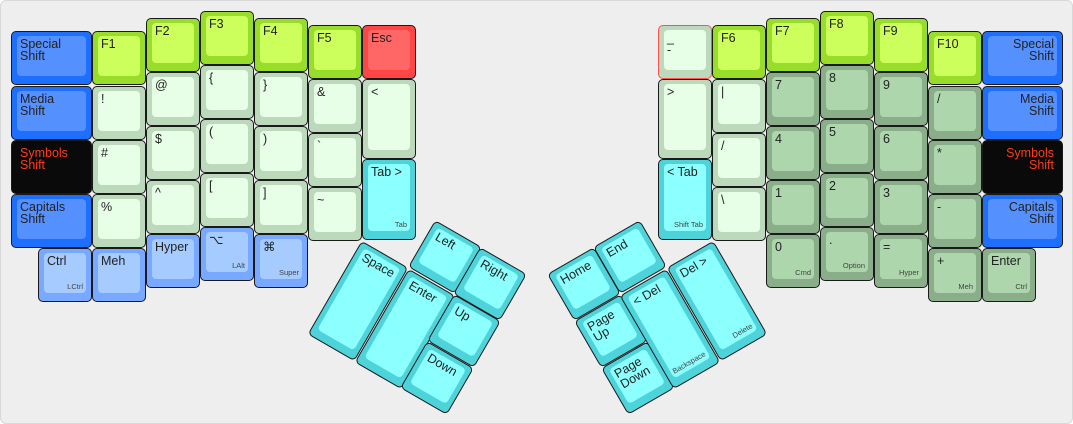 This screenshot has width=1073, height=424. What do you see at coordinates (227, 38) in the screenshot?
I see `key-f3: F3` at bounding box center [227, 38].